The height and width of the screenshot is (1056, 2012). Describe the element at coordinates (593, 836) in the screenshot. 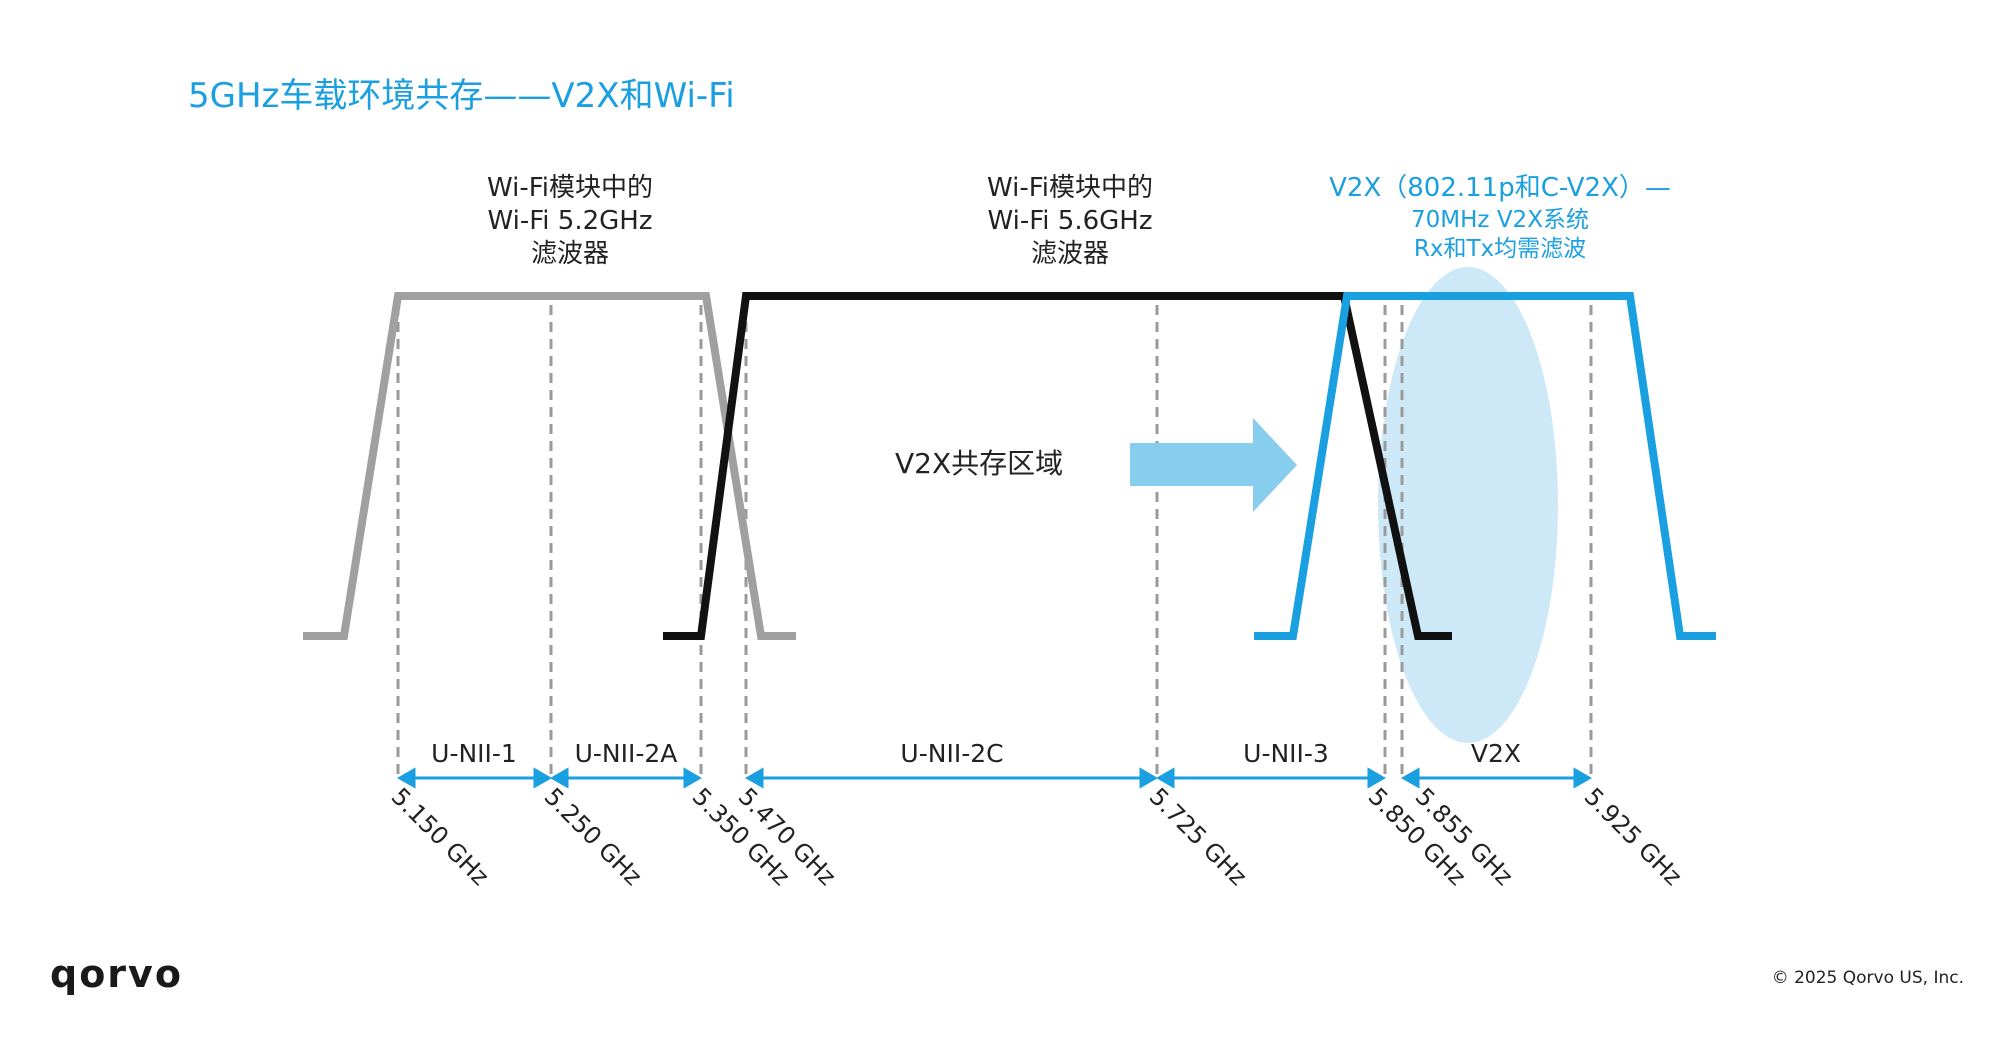

I see `freq-label-5250: 5.250 GHz` at that location.